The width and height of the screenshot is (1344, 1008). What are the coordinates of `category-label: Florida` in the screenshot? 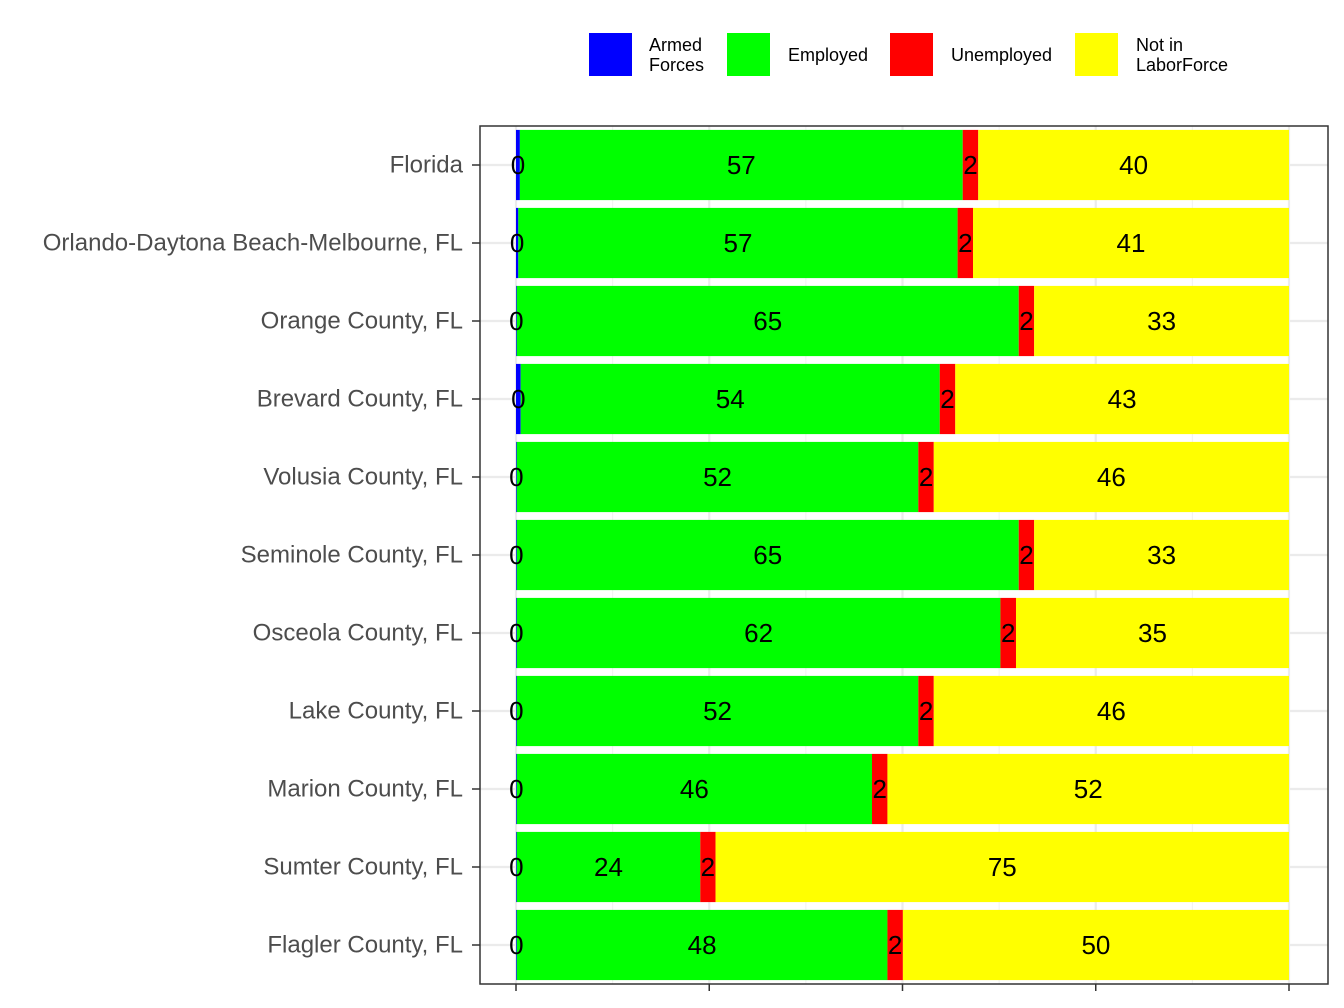 It's located at (427, 165).